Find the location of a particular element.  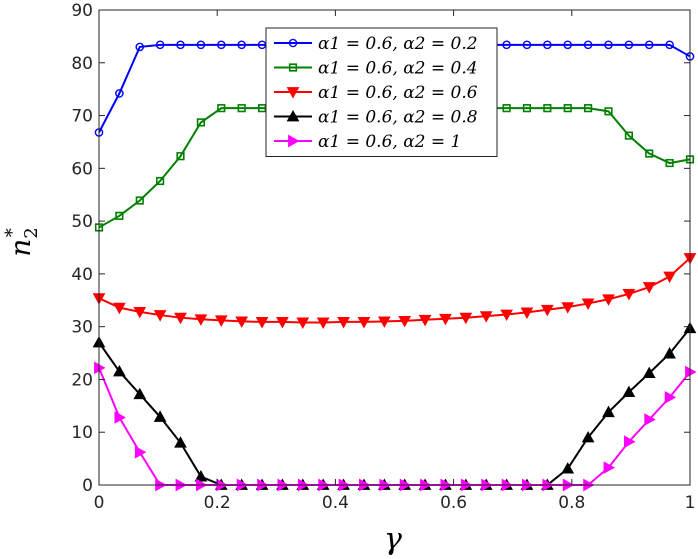

y-tick-label: 20 is located at coordinates (82, 380).